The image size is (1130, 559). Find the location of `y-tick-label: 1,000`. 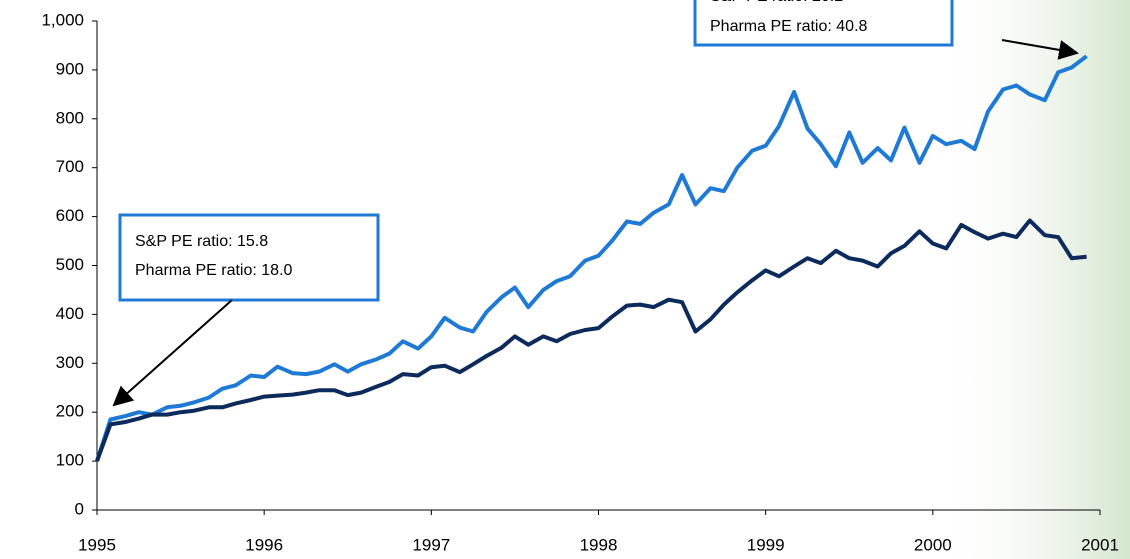

y-tick-label: 1,000 is located at coordinates (62, 19).